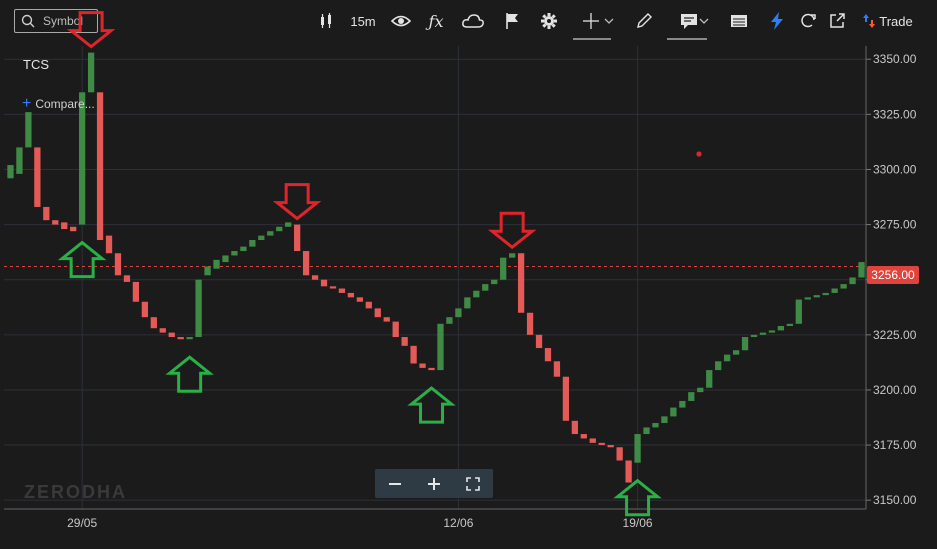  What do you see at coordinates (363, 21) in the screenshot?
I see `interval-button: 15m` at bounding box center [363, 21].